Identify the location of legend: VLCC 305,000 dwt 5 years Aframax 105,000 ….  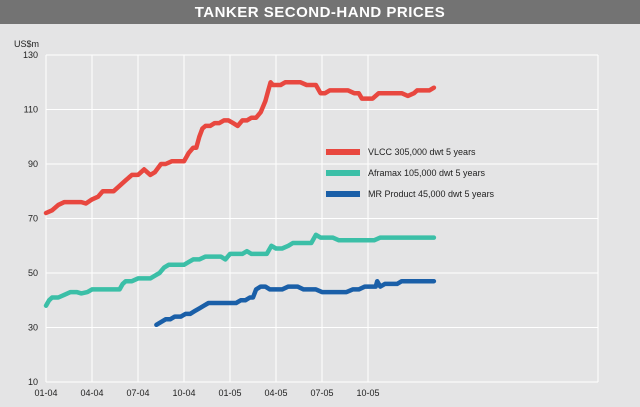
(410, 173).